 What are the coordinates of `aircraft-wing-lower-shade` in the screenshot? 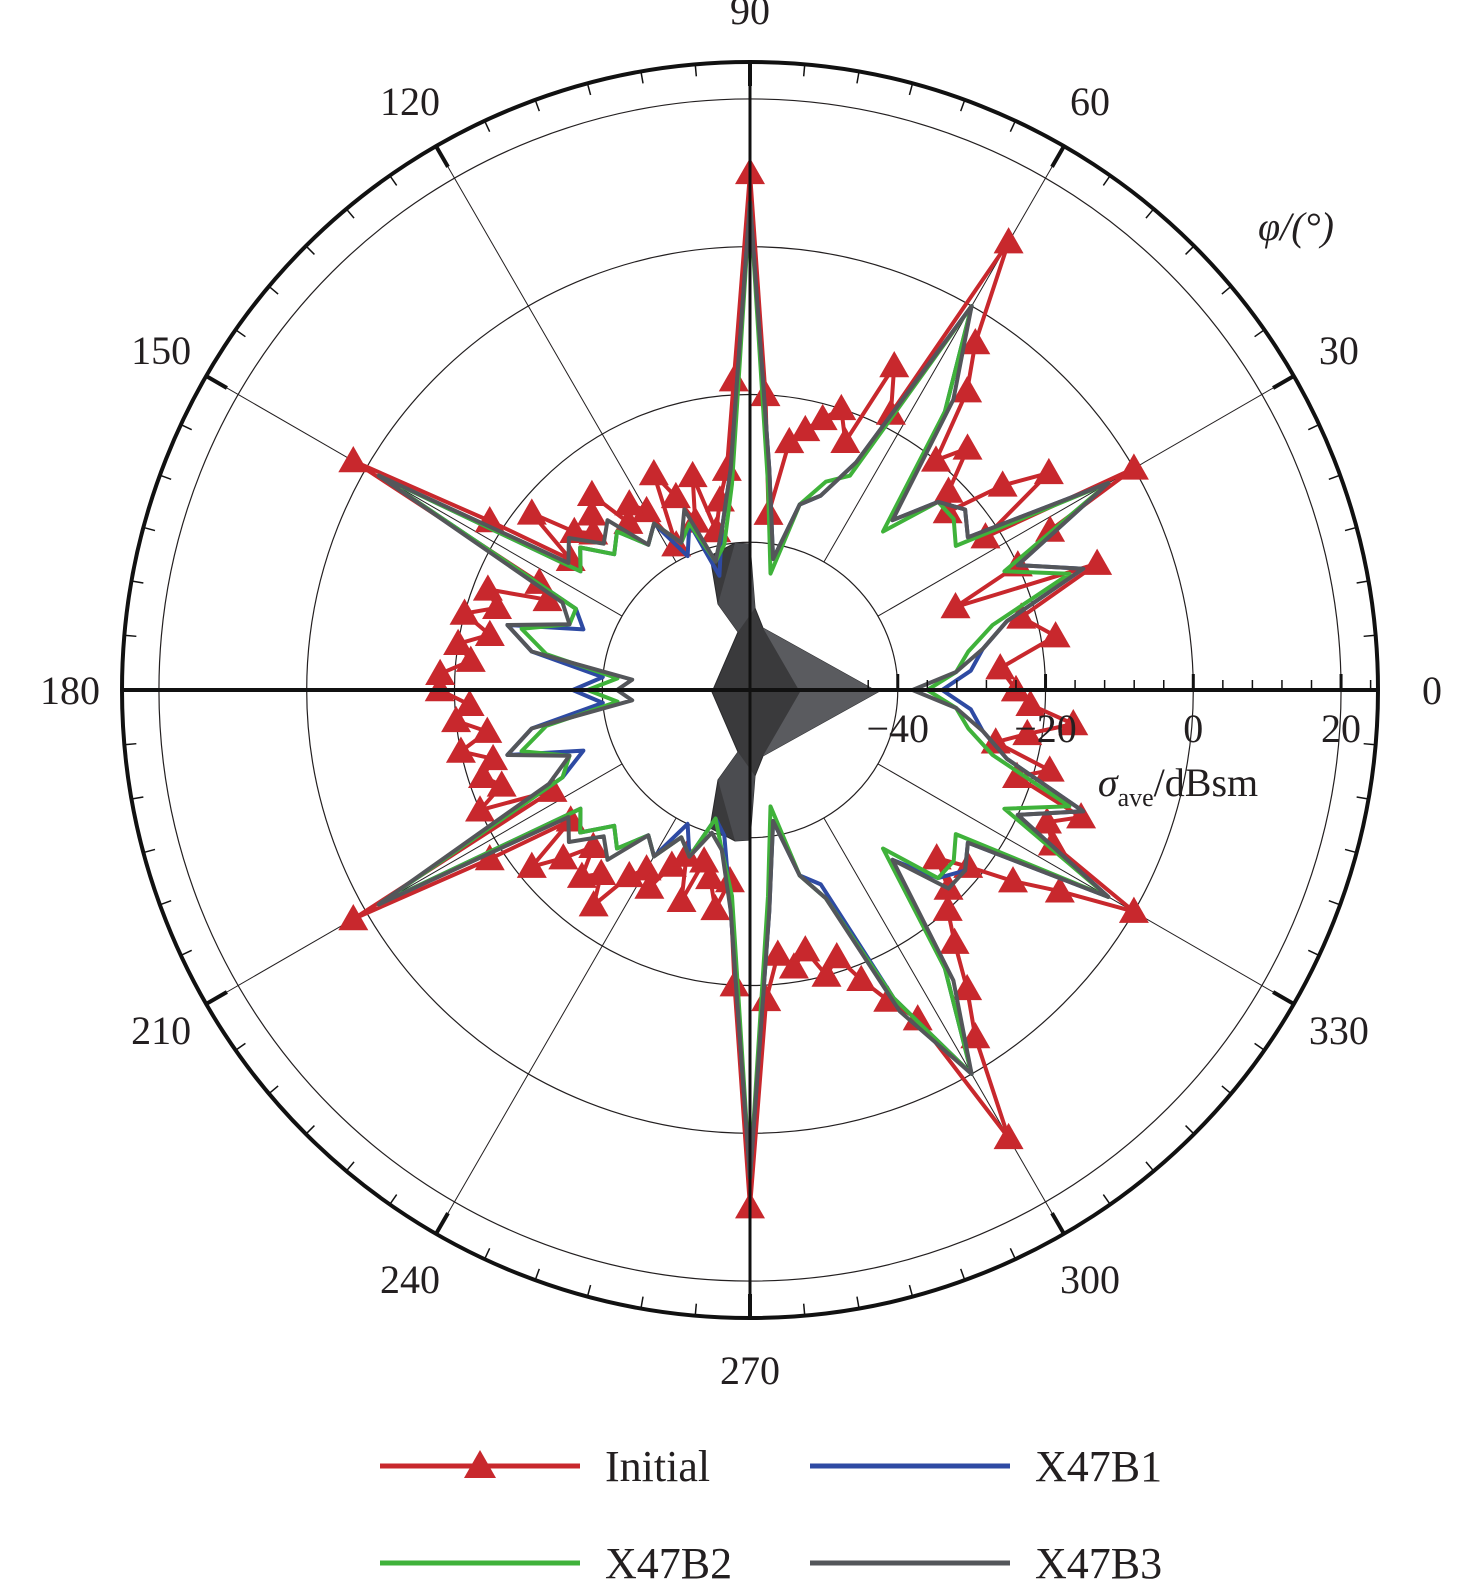 It's located at (736, 796).